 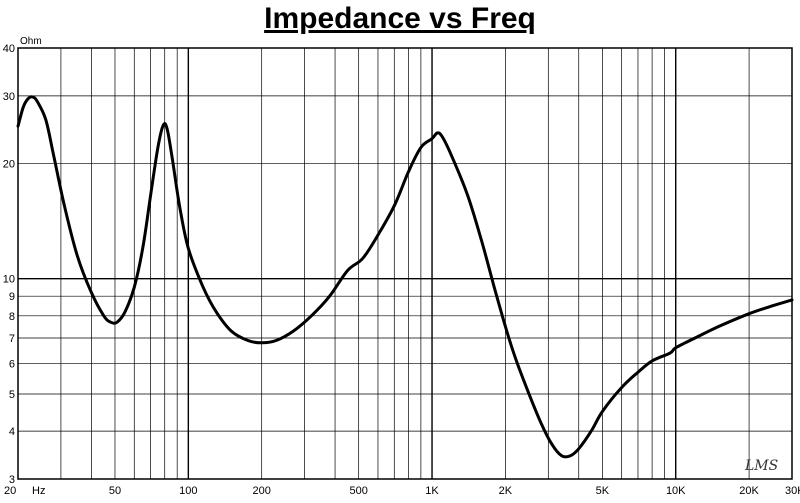 I want to click on x-tick-label: 50, so click(x=115, y=491).